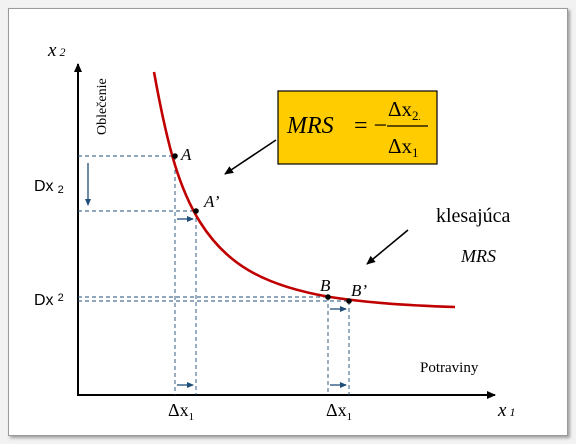  What do you see at coordinates (370, 126) in the screenshot?
I see `formula-eq: = −` at bounding box center [370, 126].